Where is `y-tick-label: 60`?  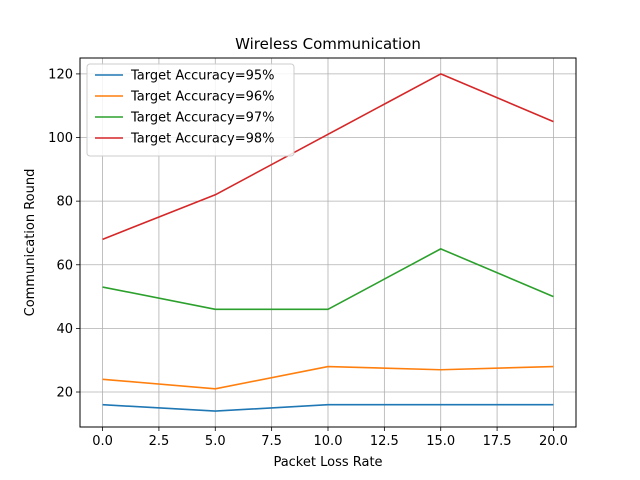
y-tick-label: 60 is located at coordinates (64, 265).